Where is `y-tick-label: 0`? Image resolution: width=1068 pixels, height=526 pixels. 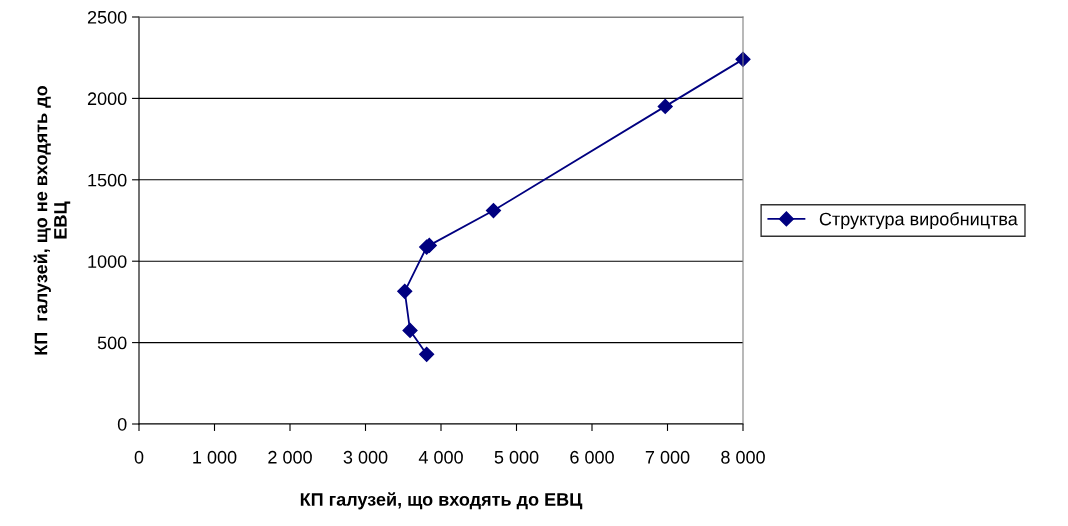 y-tick-label: 0 is located at coordinates (122, 424).